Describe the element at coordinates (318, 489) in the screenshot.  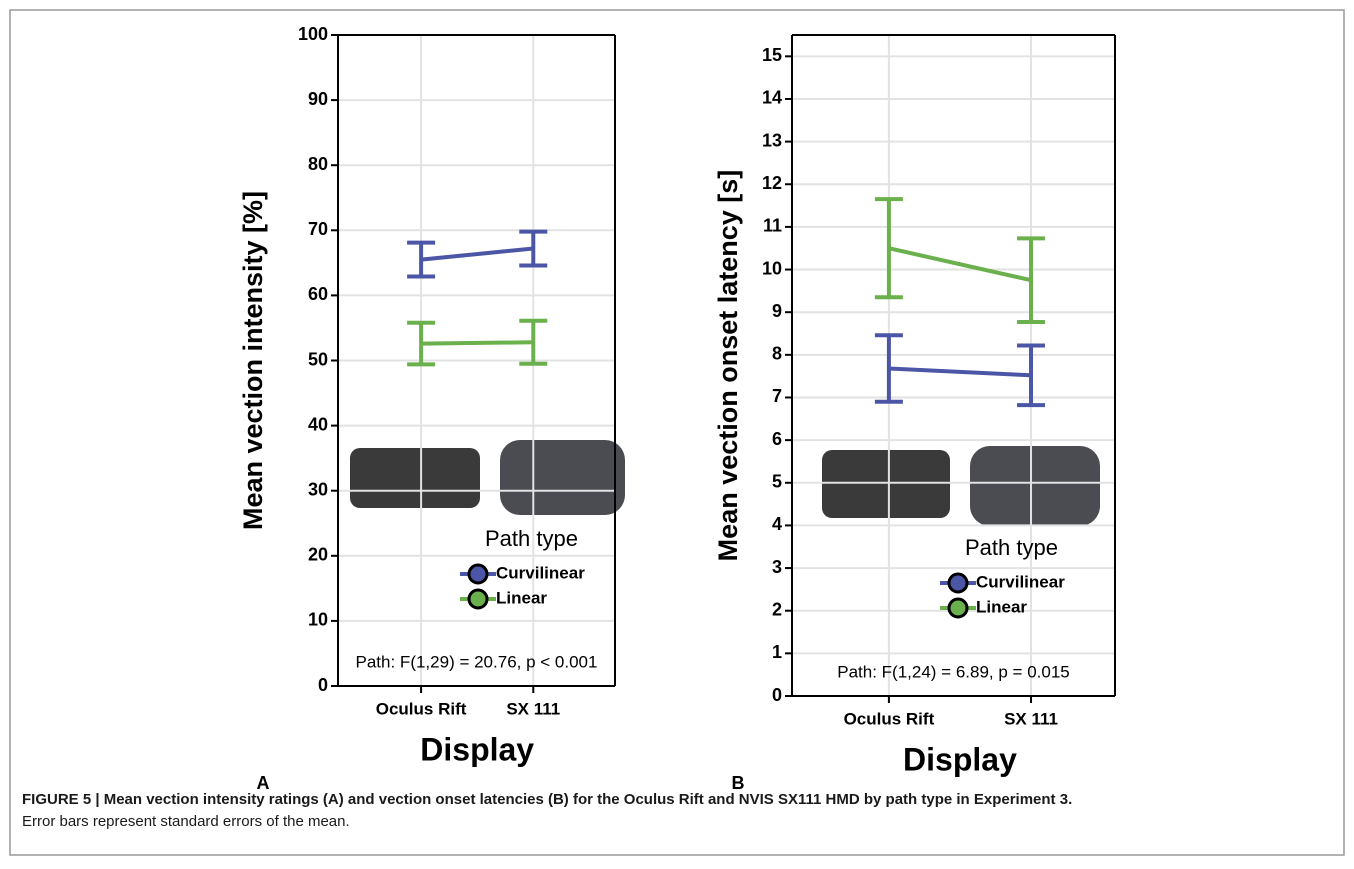
I see `y-tick-label: 30` at that location.